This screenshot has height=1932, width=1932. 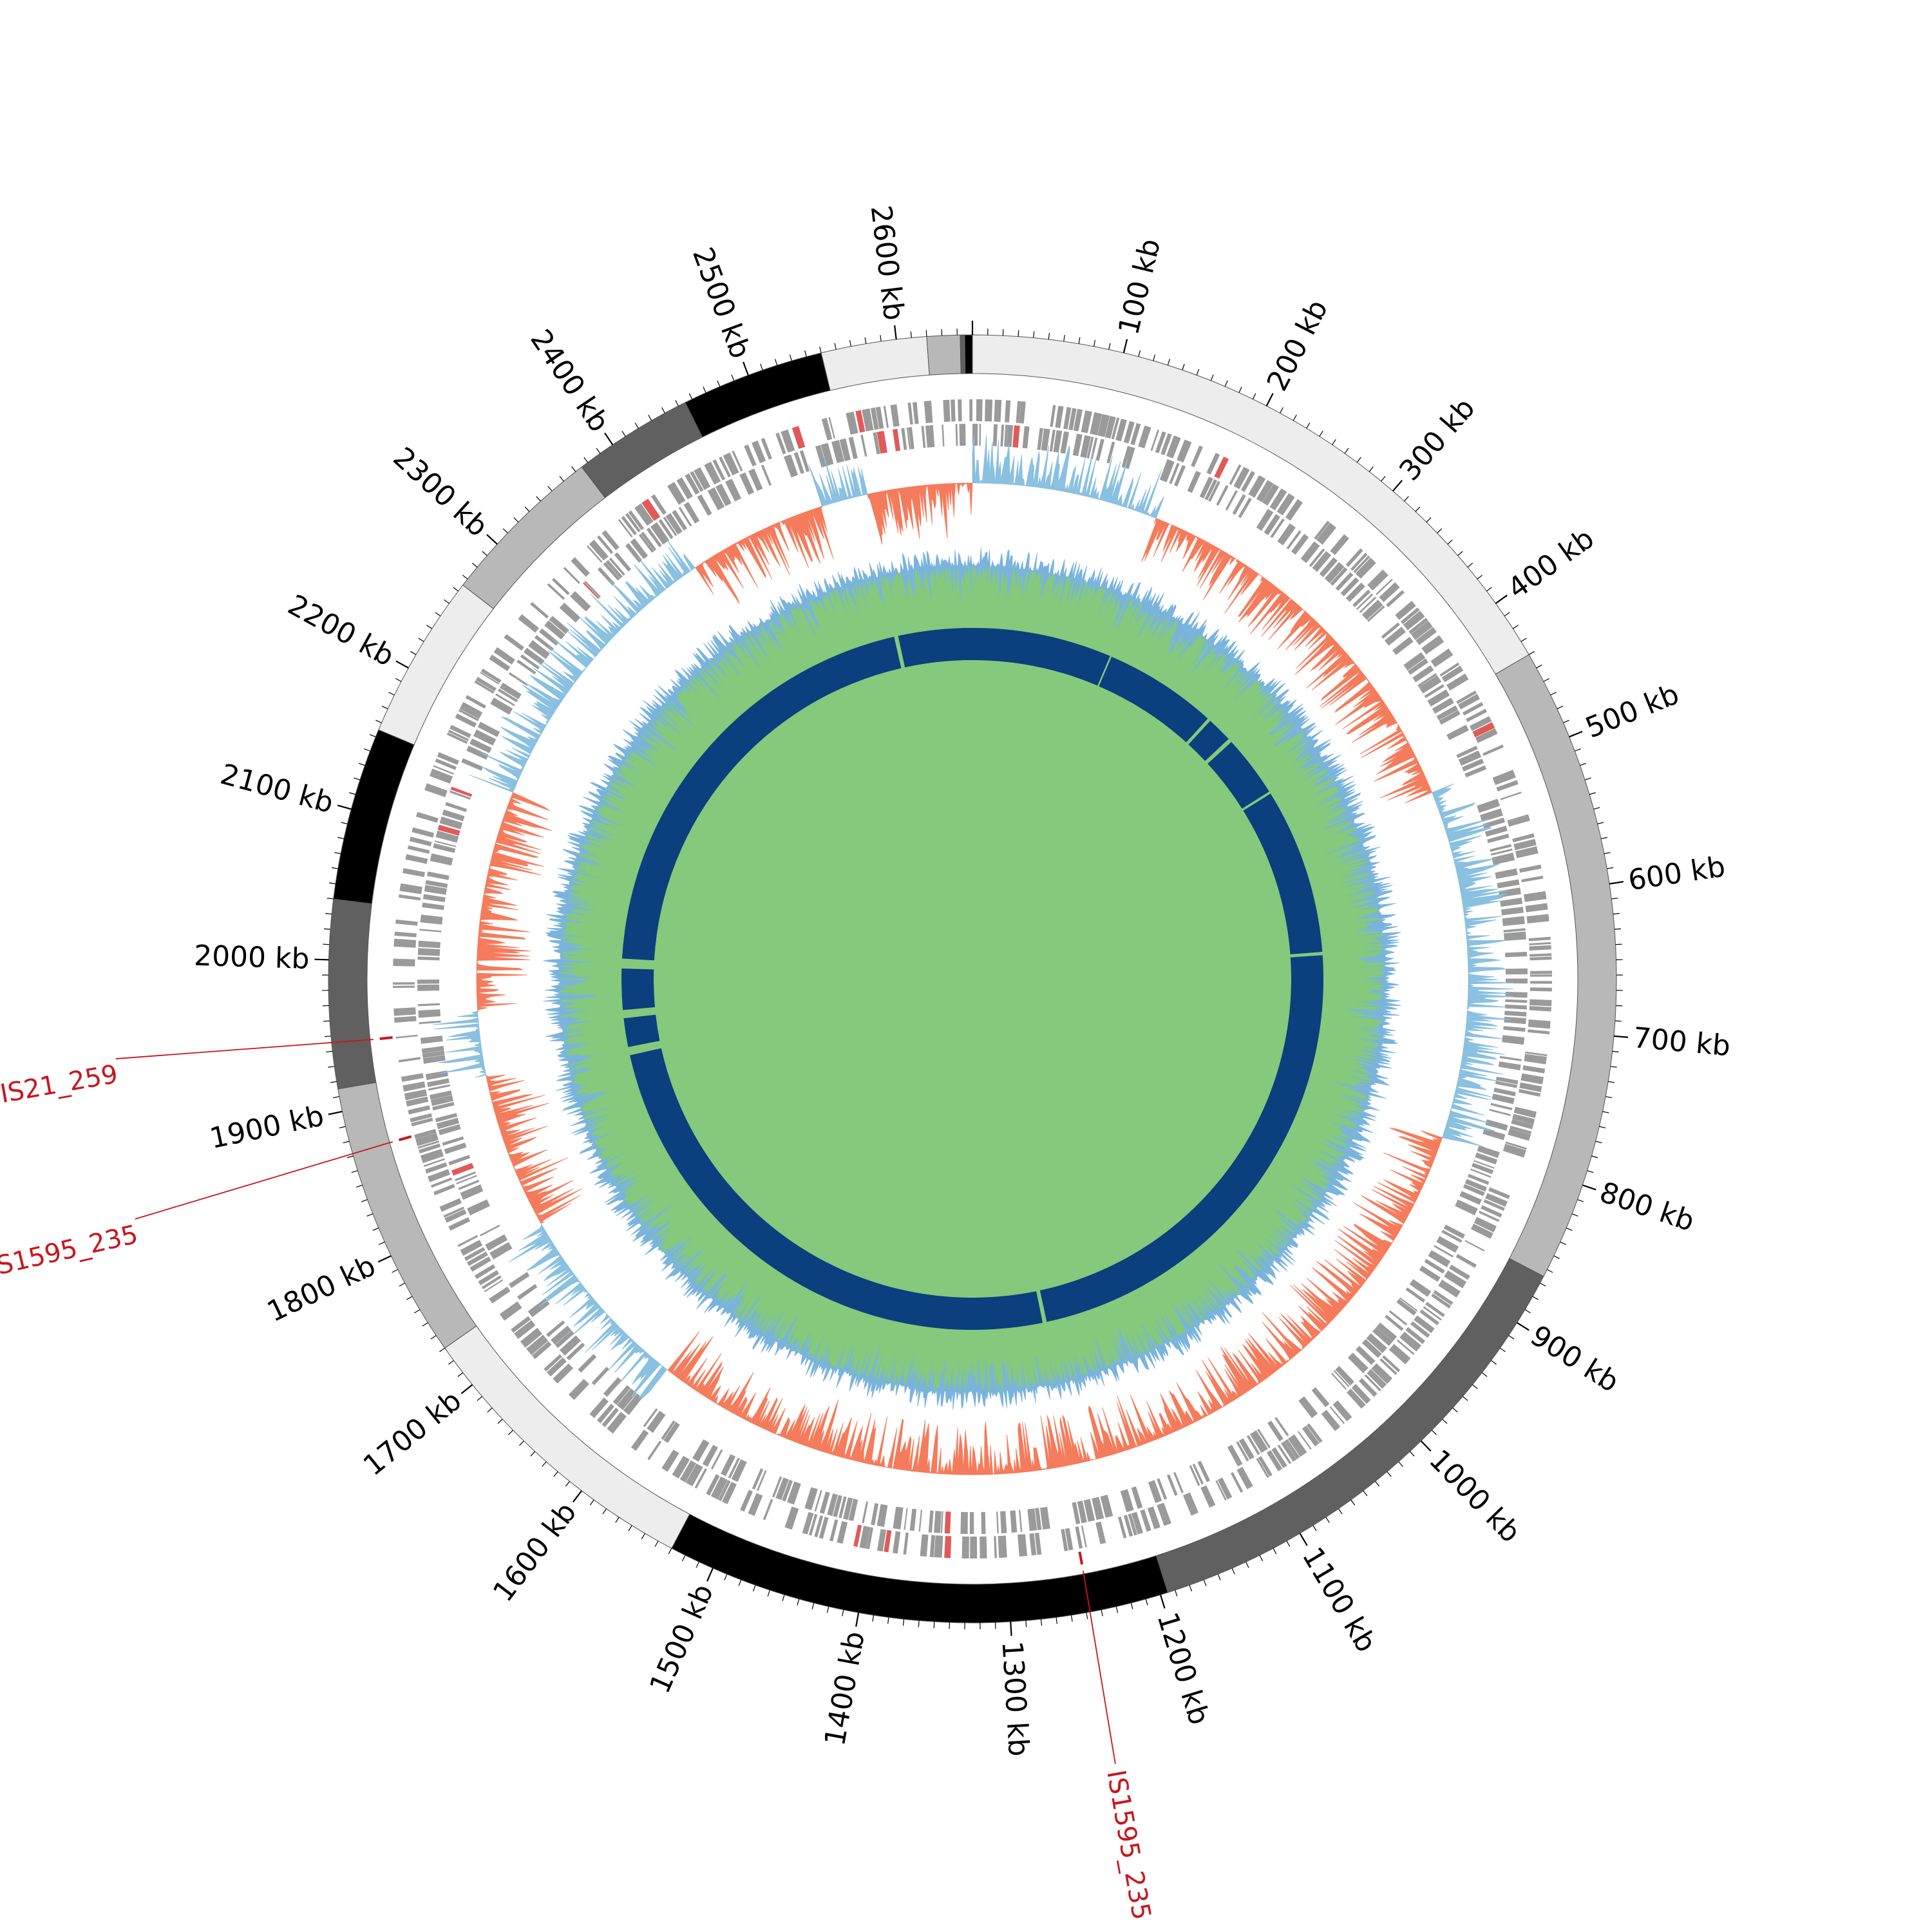 What do you see at coordinates (251, 958) in the screenshot?
I see `tick-label: 2000 kb` at bounding box center [251, 958].